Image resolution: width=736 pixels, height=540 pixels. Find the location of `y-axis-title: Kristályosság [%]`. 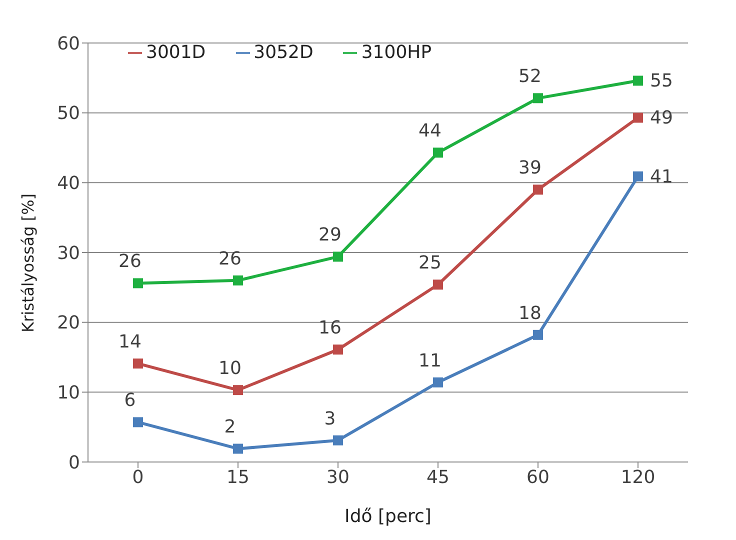

y-axis-title: Kristályosság [%] is located at coordinates (28, 262).